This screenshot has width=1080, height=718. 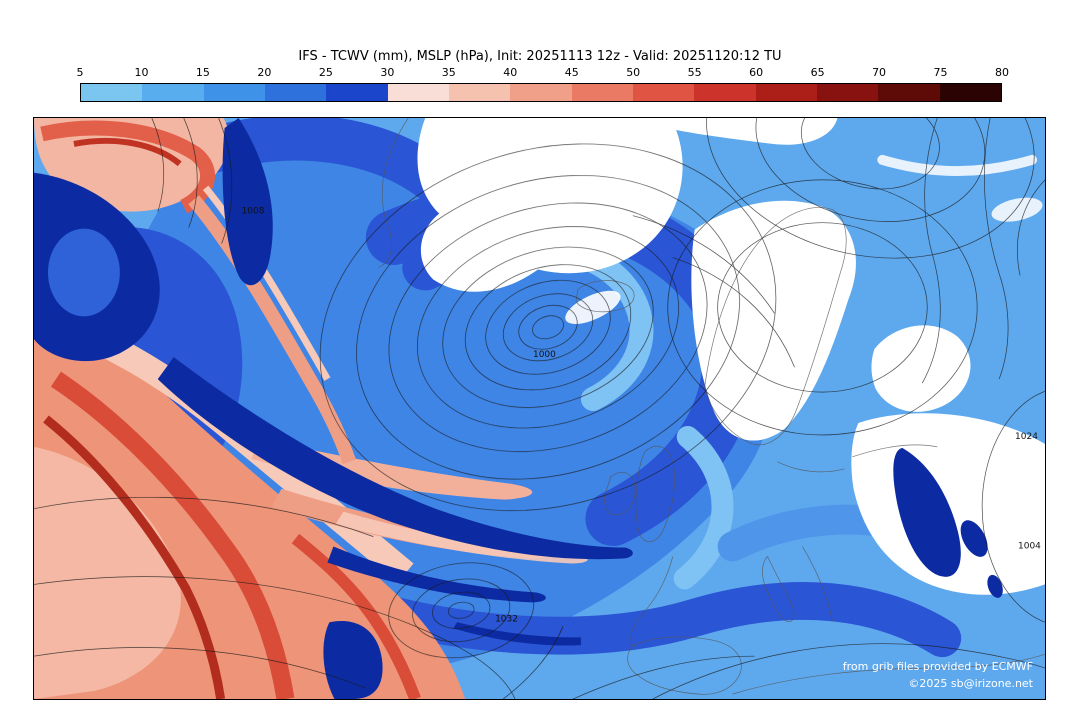 I want to click on colorbar-tick-label: 20, so click(x=264, y=72).